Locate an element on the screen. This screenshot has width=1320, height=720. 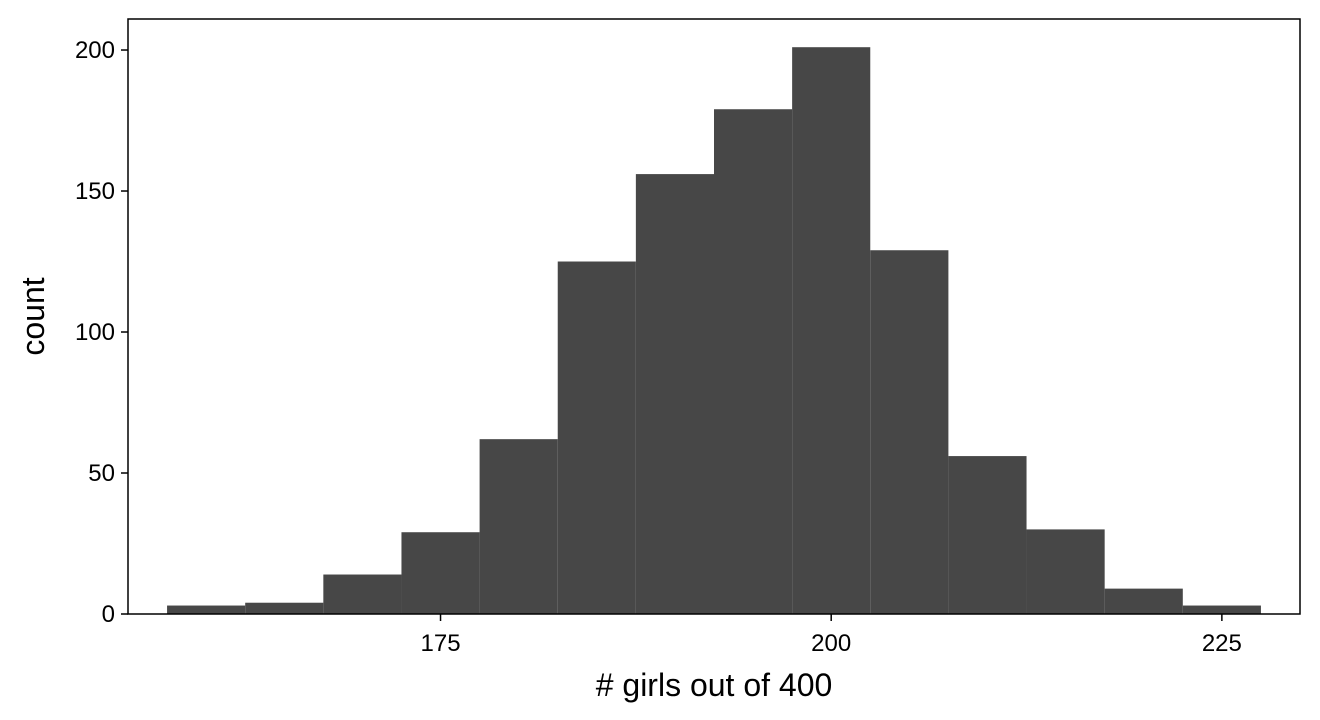
y-tick-label: 100 is located at coordinates (95, 332).